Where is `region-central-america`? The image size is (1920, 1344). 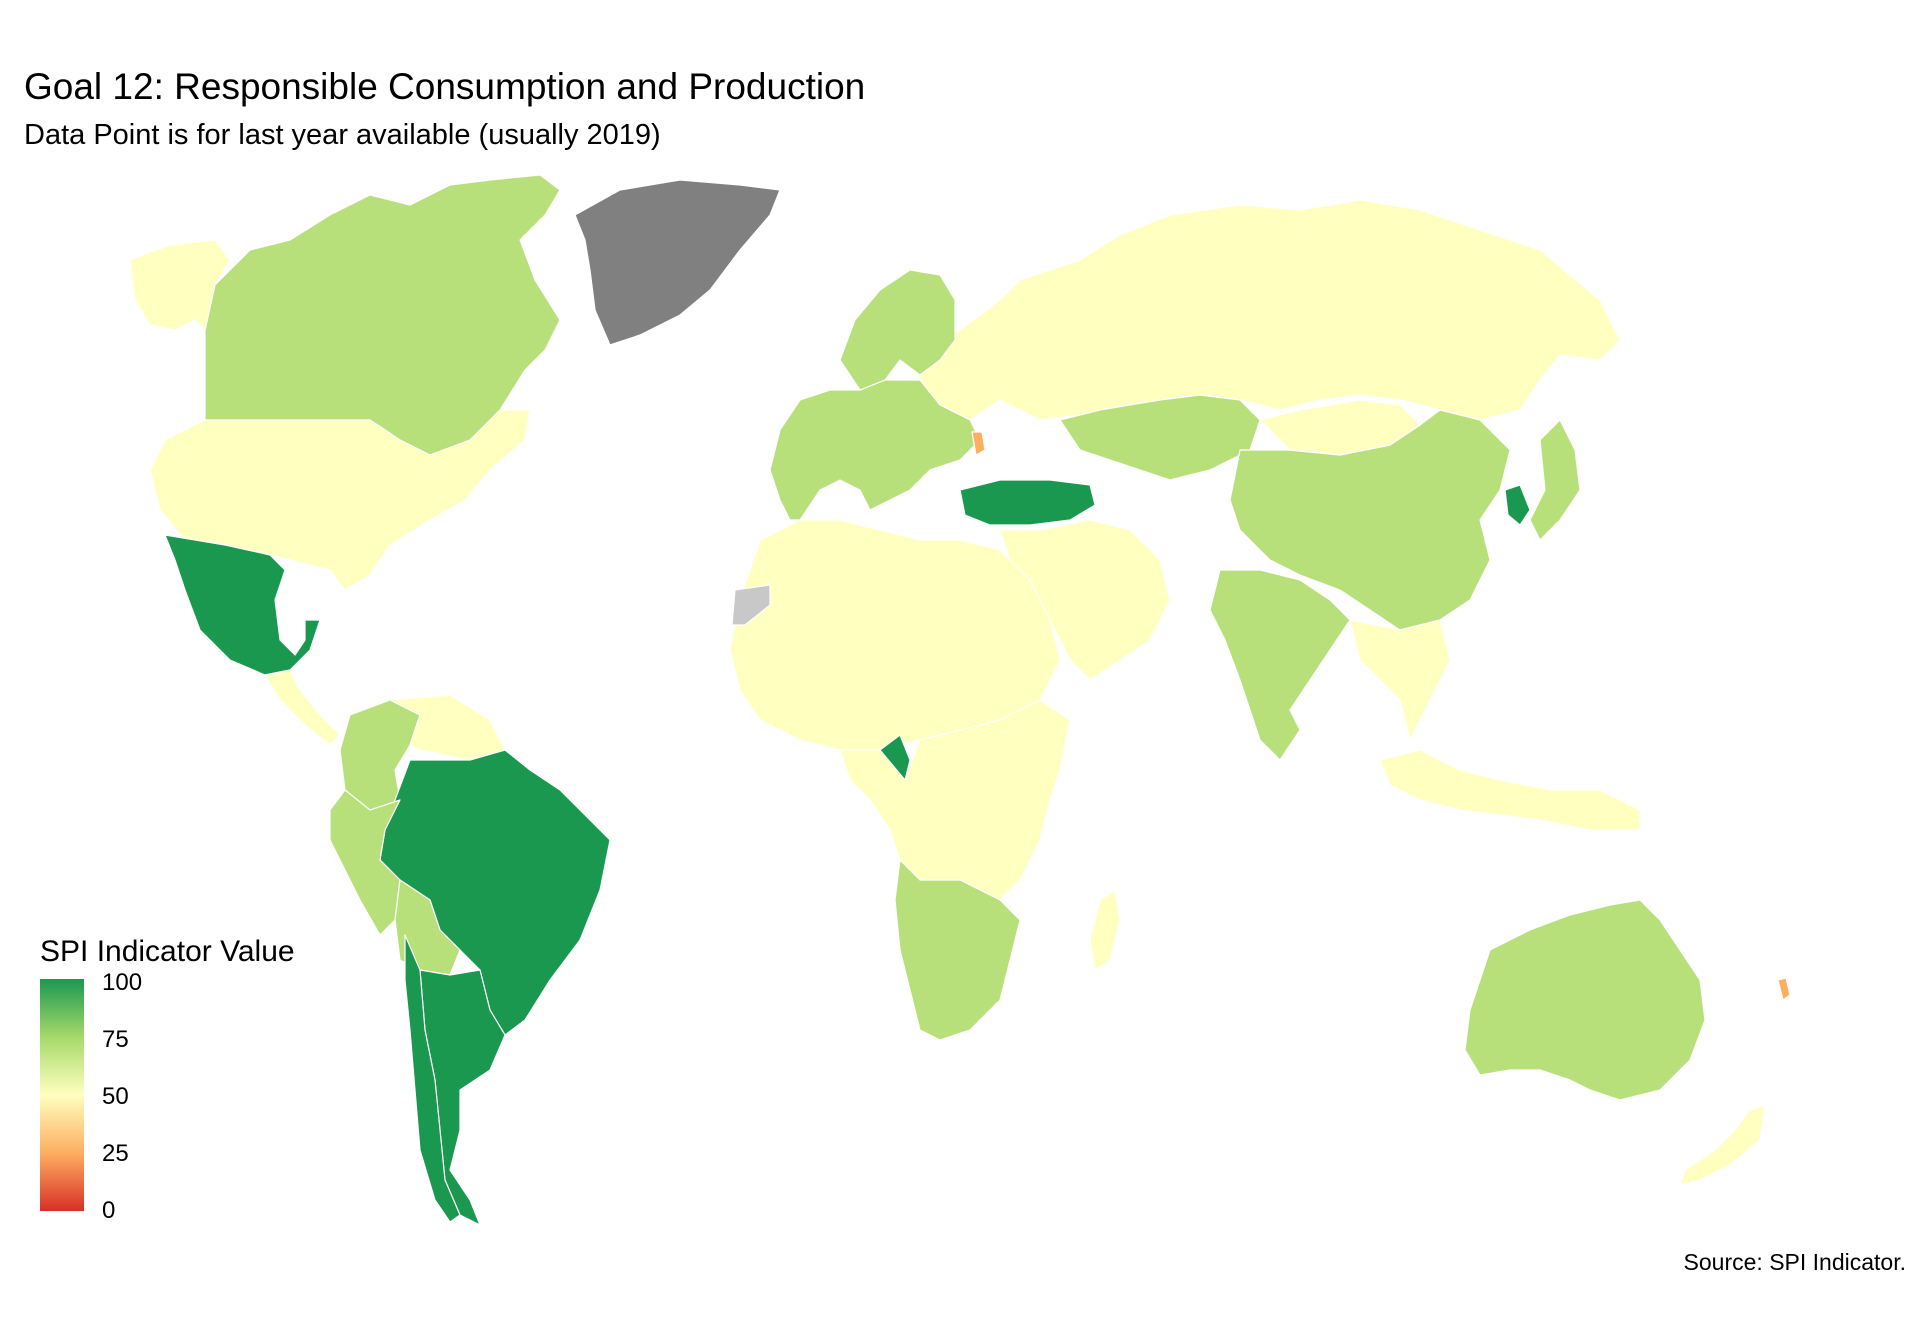
region-central-america is located at coordinates (302, 707).